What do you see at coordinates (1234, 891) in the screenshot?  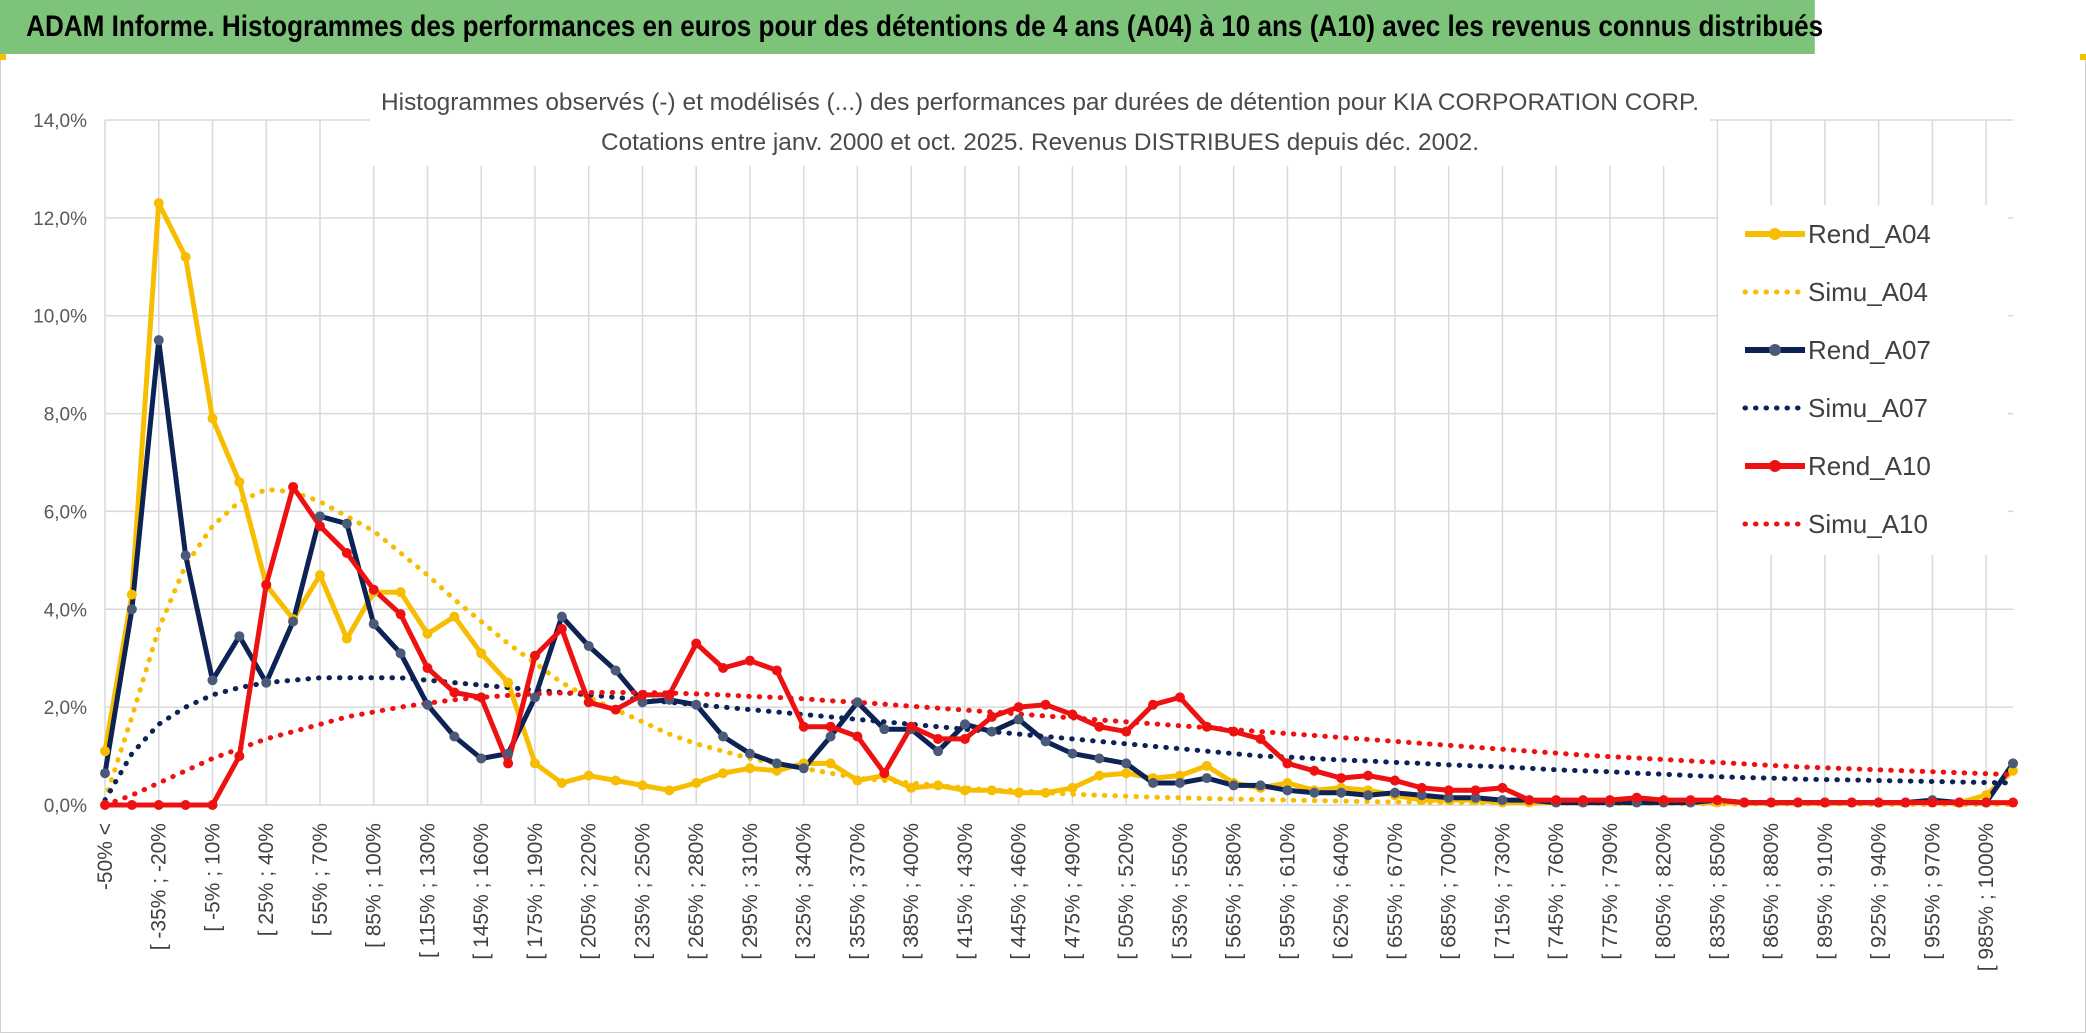 I see `x-tick-label: [ 565% ; 580%` at bounding box center [1234, 891].